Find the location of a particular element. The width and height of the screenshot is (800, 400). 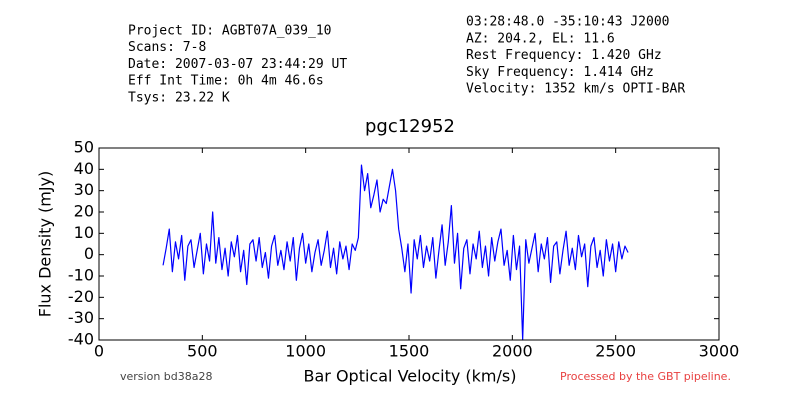

x-tick-label: 0 is located at coordinates (99, 351).